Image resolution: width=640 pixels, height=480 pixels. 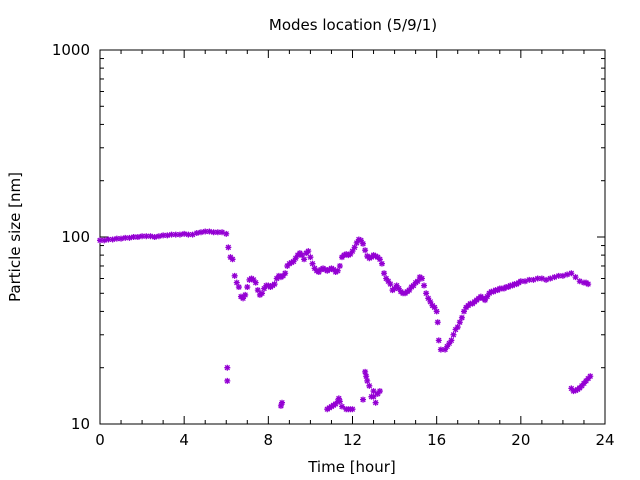 What do you see at coordinates (353, 25) in the screenshot?
I see `chart-title: Modes location (5/9/1)` at bounding box center [353, 25].